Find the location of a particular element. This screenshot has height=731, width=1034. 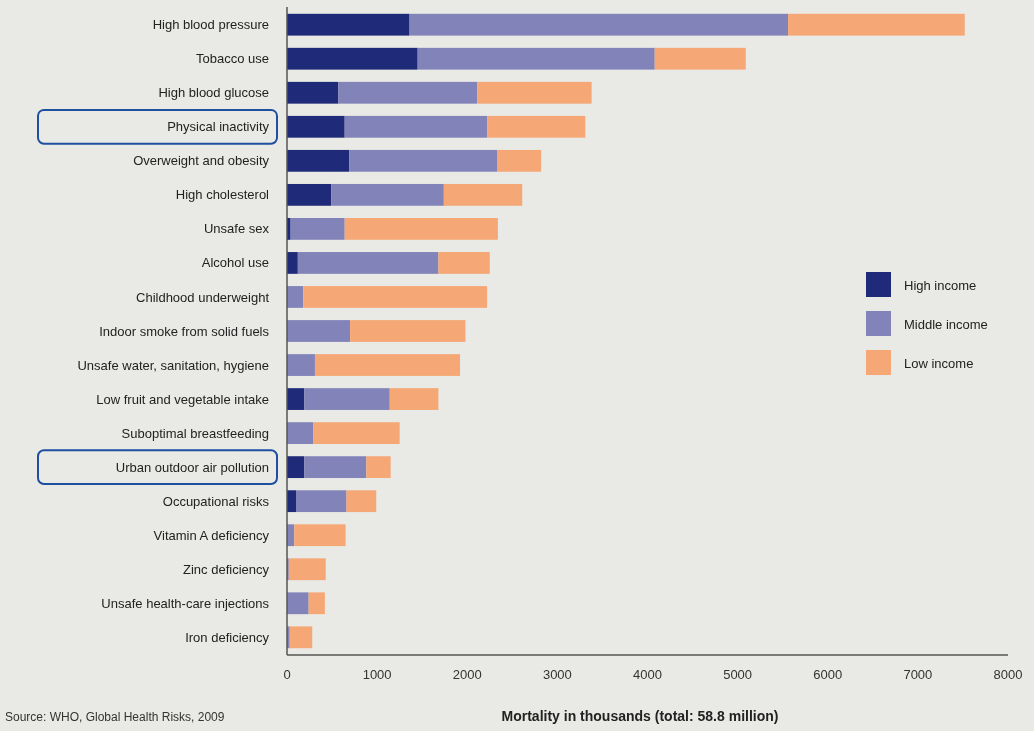

y-tick-label: Low fruit and vegetable intake is located at coordinates (182, 399).